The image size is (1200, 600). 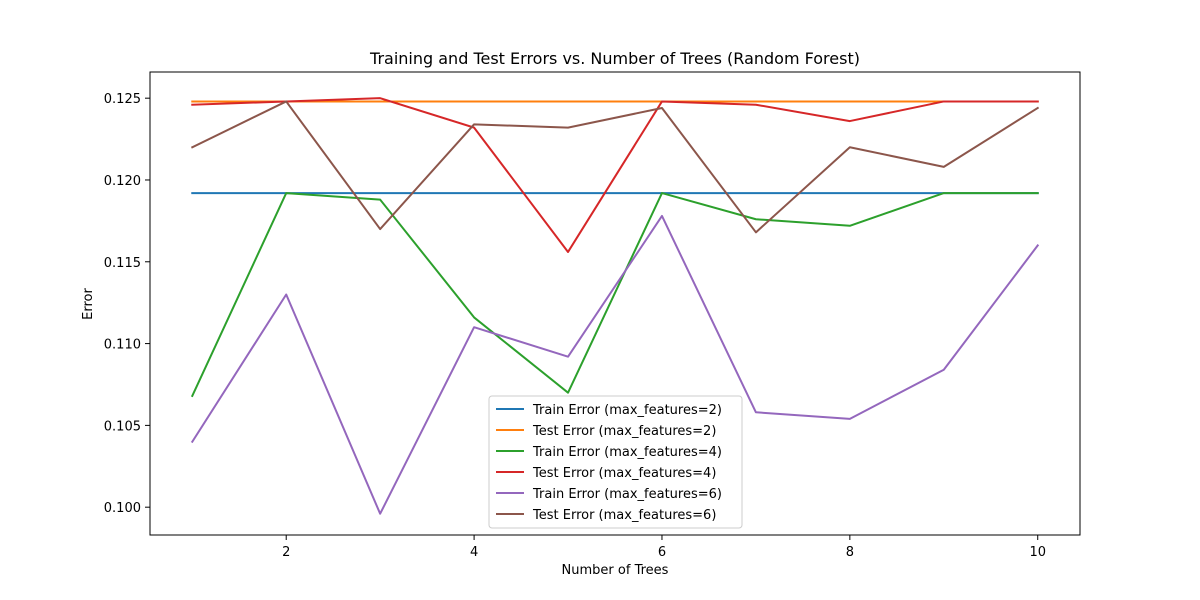 What do you see at coordinates (624, 473) in the screenshot?
I see `legend-label-4: Test Error (max_features=4)` at bounding box center [624, 473].